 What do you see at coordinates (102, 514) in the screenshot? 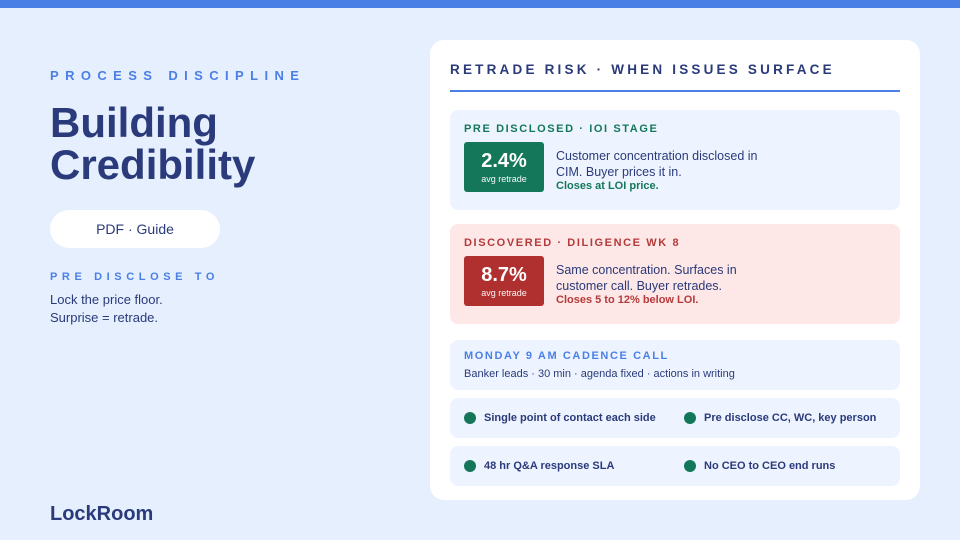
I see `brand-logo: LockRoom` at bounding box center [102, 514].